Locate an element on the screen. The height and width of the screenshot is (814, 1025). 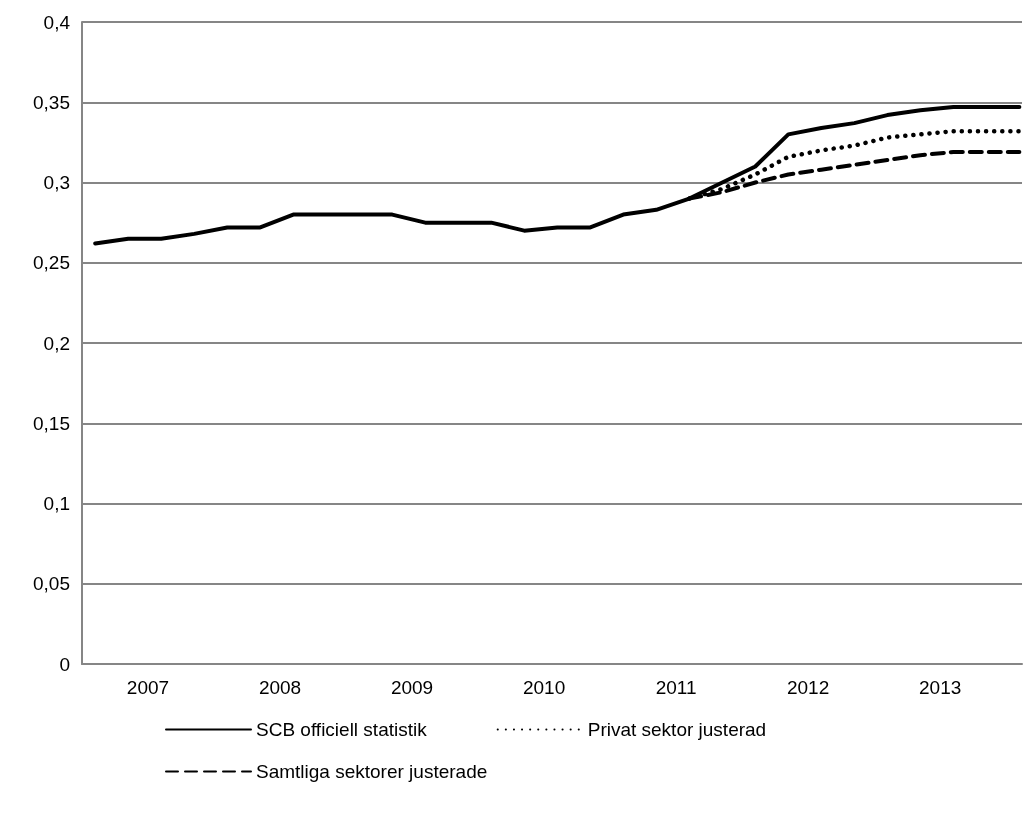
x-tick-label: 2007 is located at coordinates (148, 687).